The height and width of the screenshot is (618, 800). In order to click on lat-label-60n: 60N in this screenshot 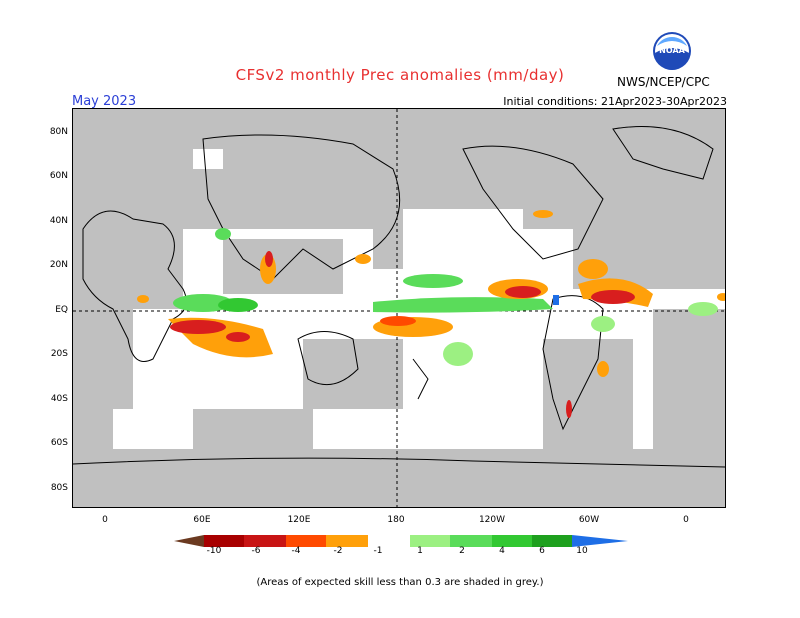, I will do `click(58, 176)`.